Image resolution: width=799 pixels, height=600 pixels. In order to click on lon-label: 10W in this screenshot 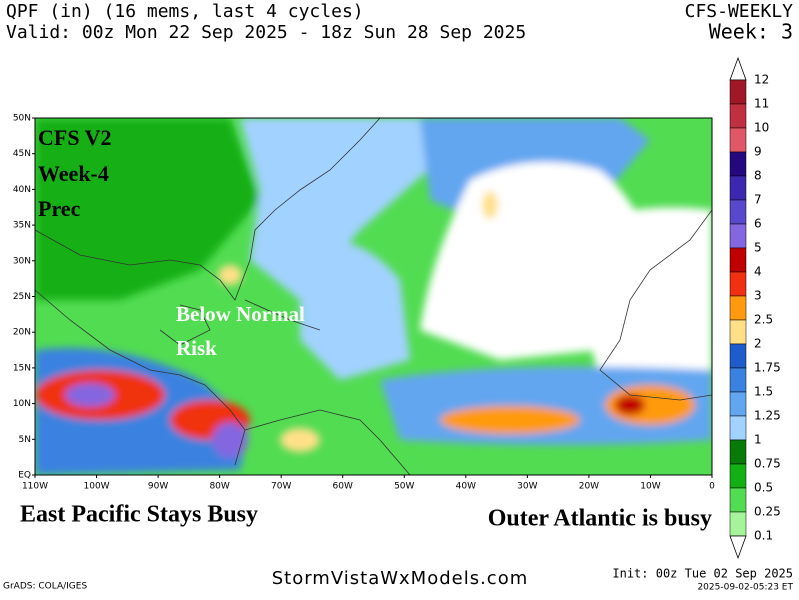, I will do `click(650, 487)`.